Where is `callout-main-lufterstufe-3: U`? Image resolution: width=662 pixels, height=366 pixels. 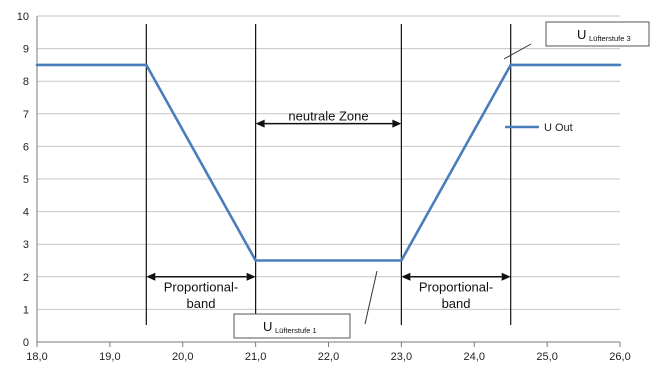
callout-main-lufterstufe-3: U is located at coordinates (581, 34).